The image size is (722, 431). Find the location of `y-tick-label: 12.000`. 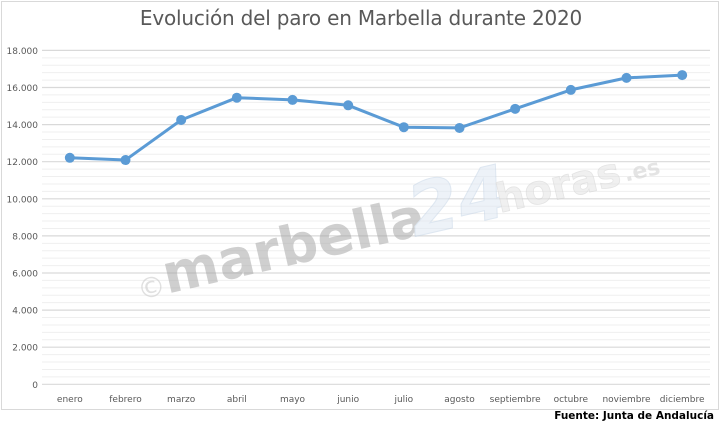

y-tick-label: 12.000 is located at coordinates (23, 163).